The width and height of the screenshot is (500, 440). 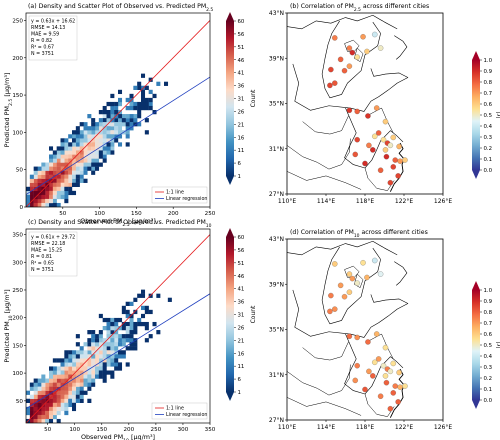 I want to click on boundary-henan, so click(x=325, y=351).